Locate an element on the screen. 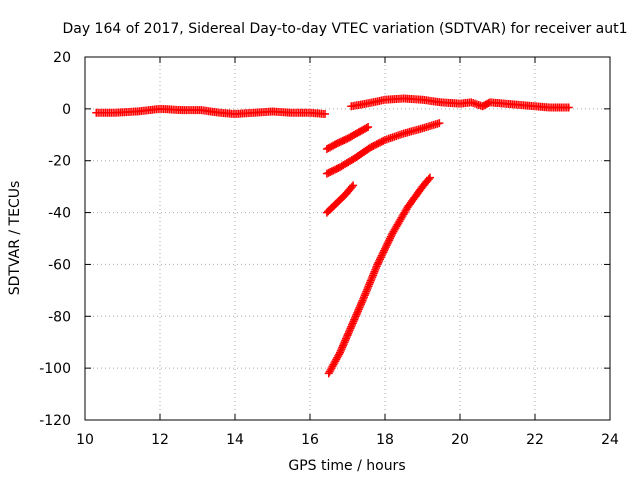  x-tick-label: 20 is located at coordinates (460, 440).